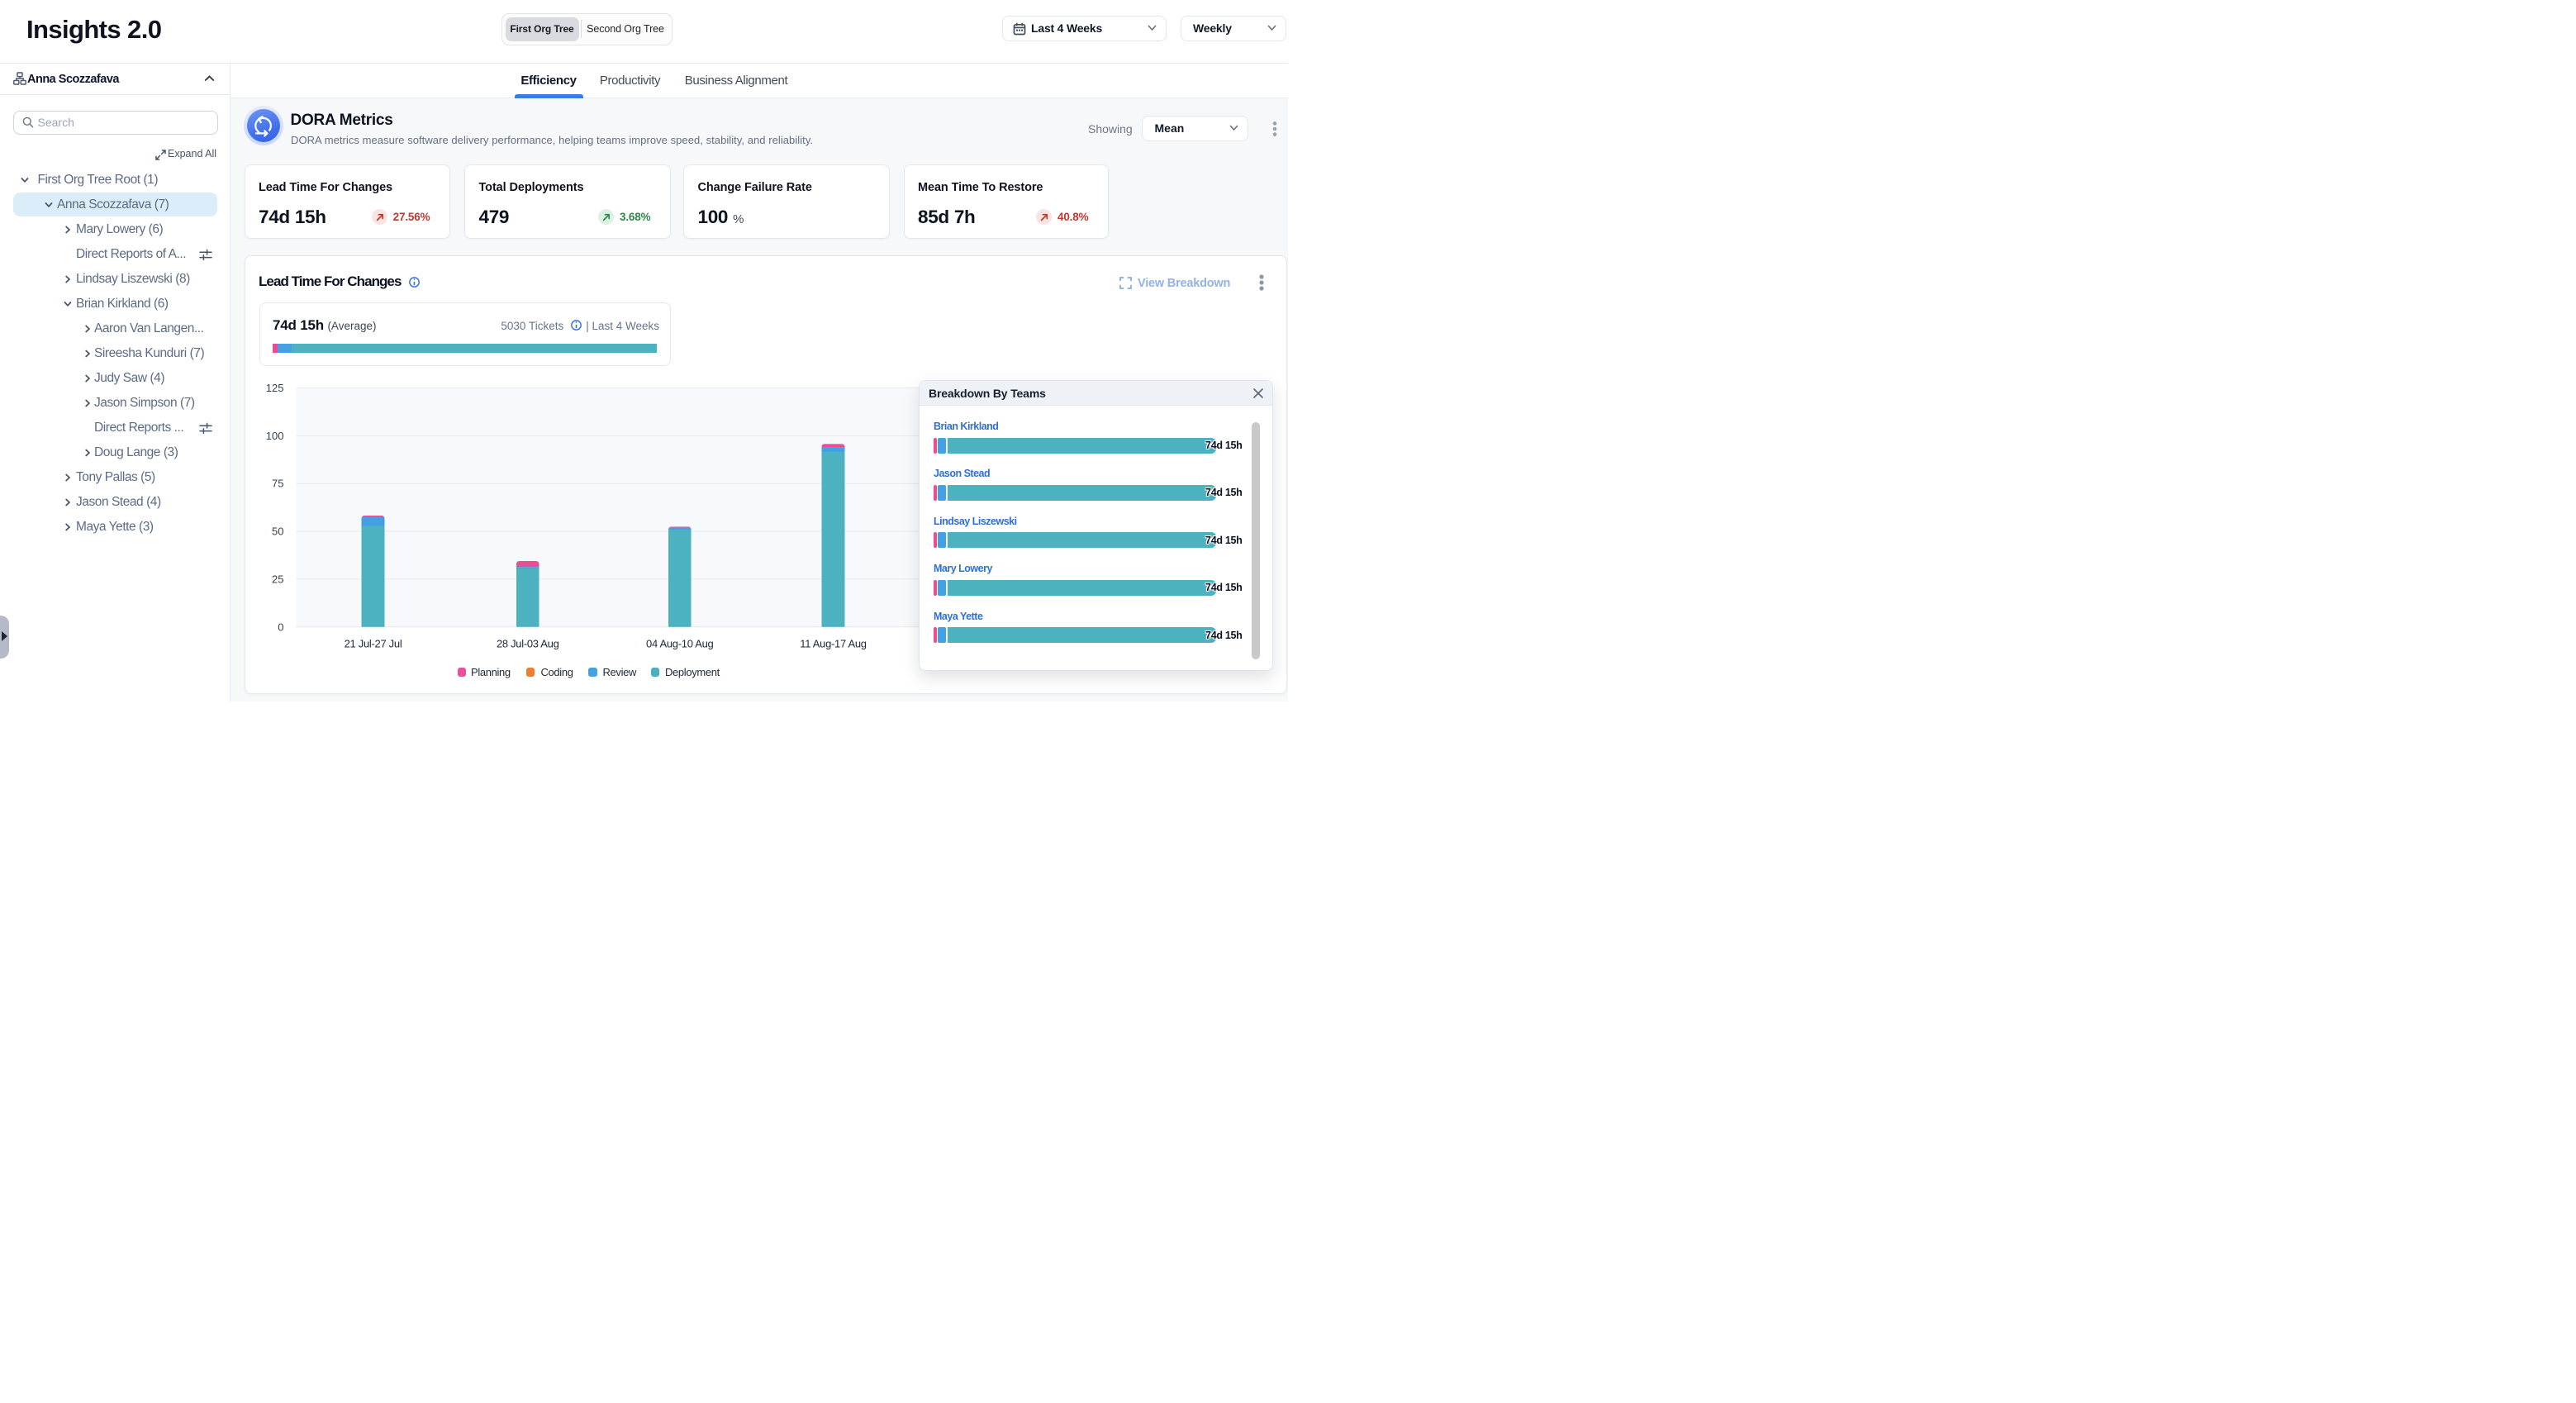  What do you see at coordinates (277, 484) in the screenshot?
I see `svg-text: 75` at bounding box center [277, 484].